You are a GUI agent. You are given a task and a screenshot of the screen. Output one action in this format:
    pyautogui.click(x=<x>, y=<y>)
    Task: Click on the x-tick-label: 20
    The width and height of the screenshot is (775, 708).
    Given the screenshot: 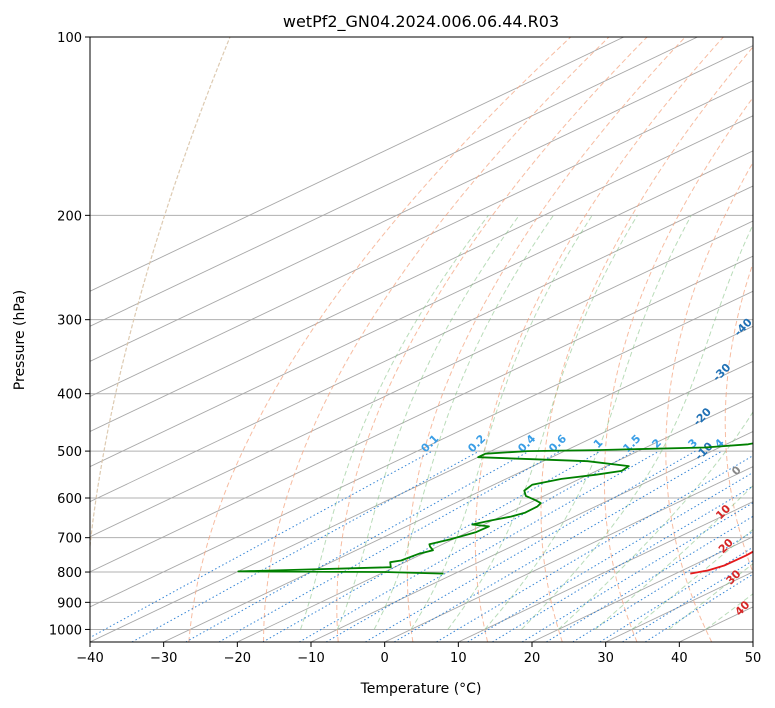 What is the action you would take?
    pyautogui.click(x=532, y=658)
    